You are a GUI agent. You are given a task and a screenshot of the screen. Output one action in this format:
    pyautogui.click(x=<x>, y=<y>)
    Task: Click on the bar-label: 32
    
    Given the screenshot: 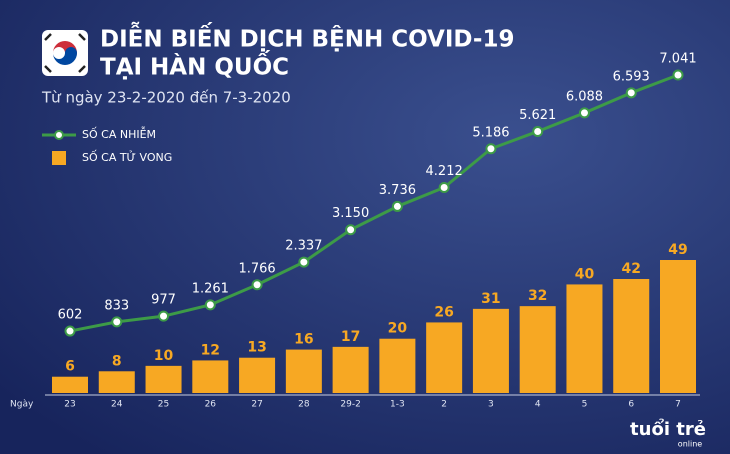 What is the action you would take?
    pyautogui.click(x=537, y=296)
    